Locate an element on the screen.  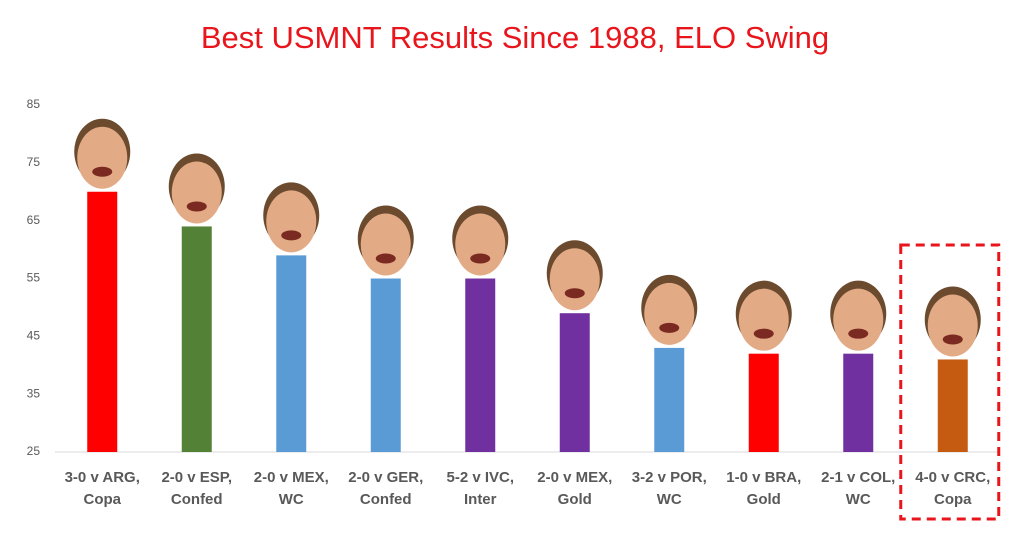
x-tick-label: 4-0 v CRC, is located at coordinates (952, 477).